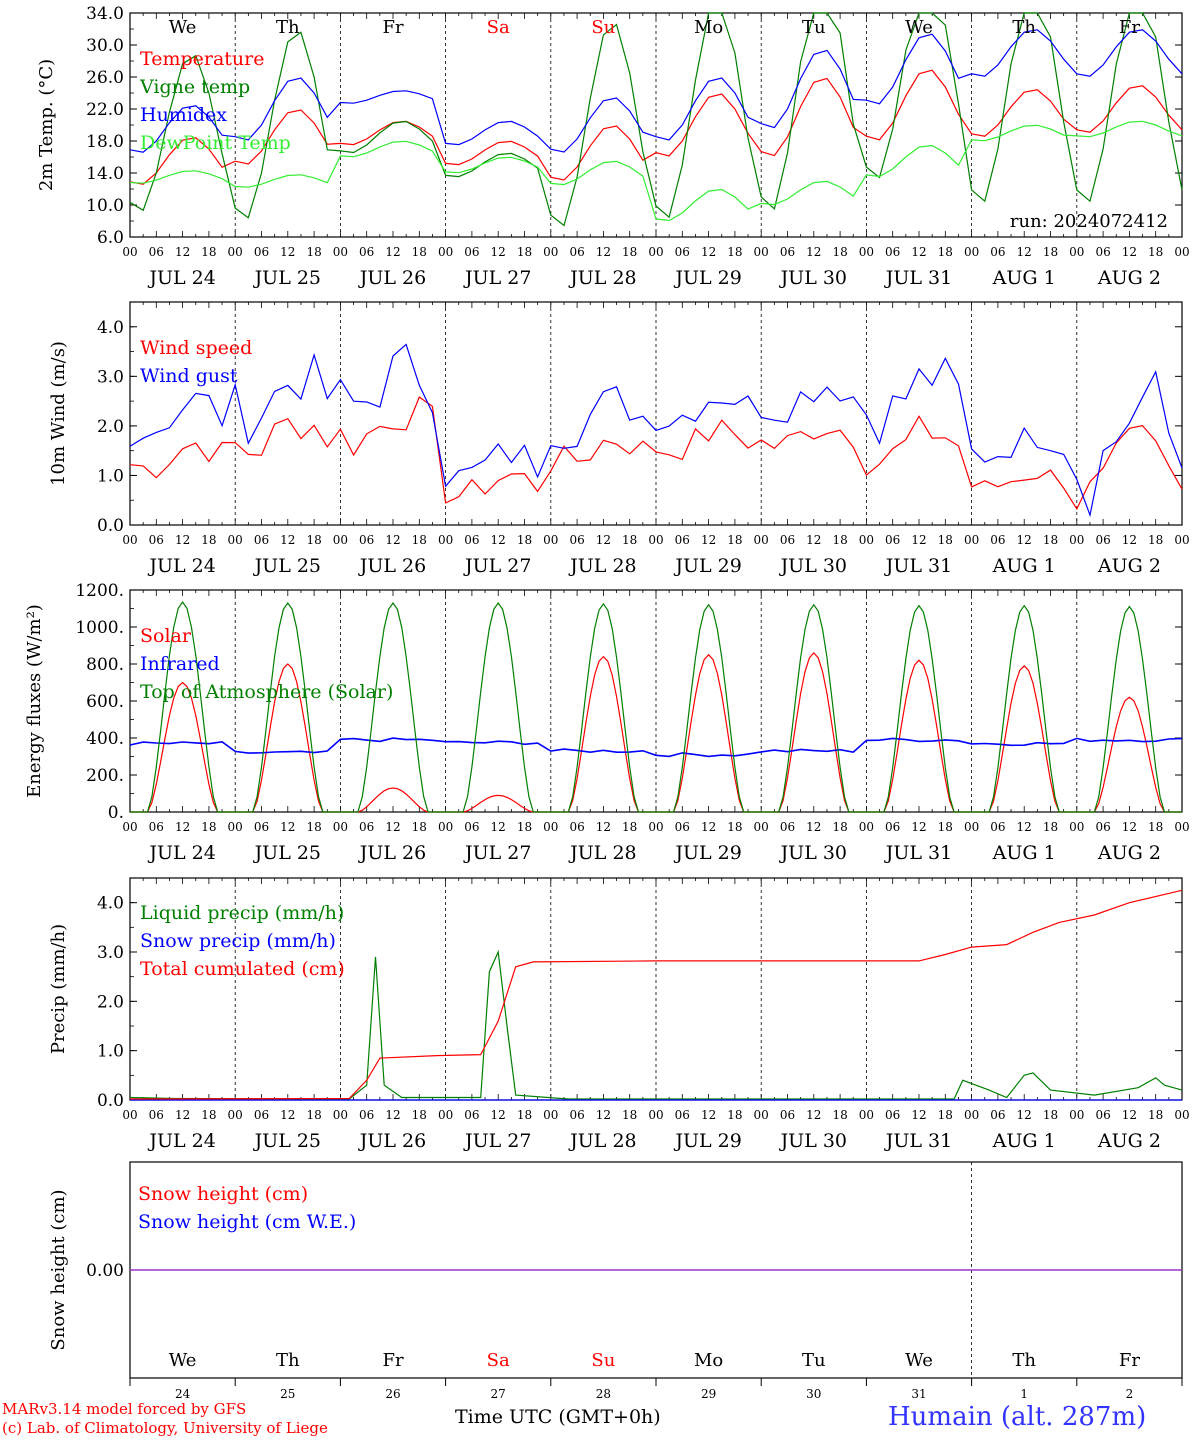 This screenshot has width=1194, height=1440. Describe the element at coordinates (110, 476) in the screenshot. I see `y-tick-label: 1.0` at that location.